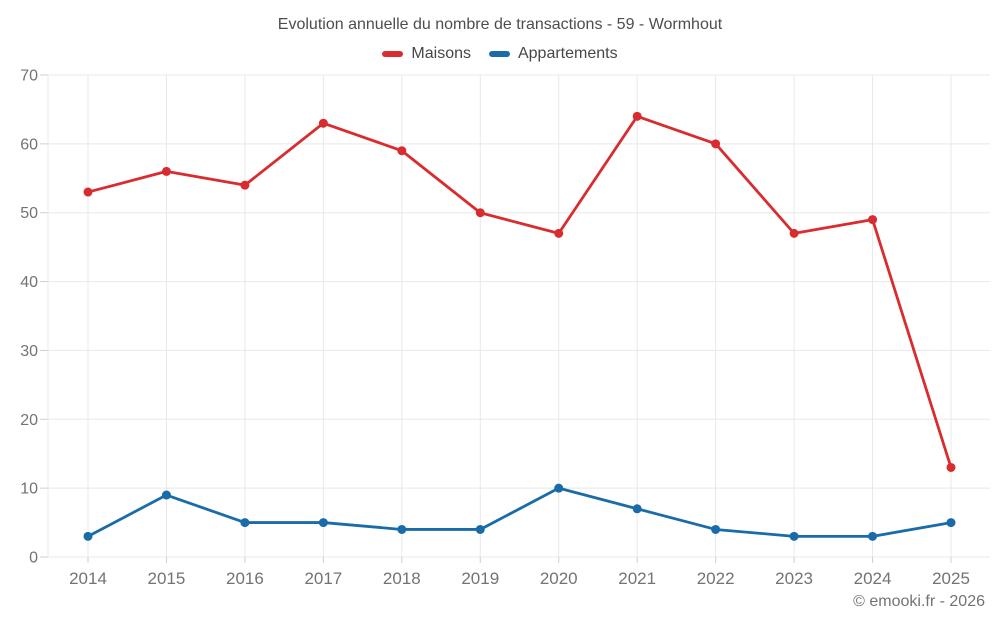 Image resolution: width=1000 pixels, height=625 pixels. I want to click on x-tick-label: 2016, so click(245, 578).